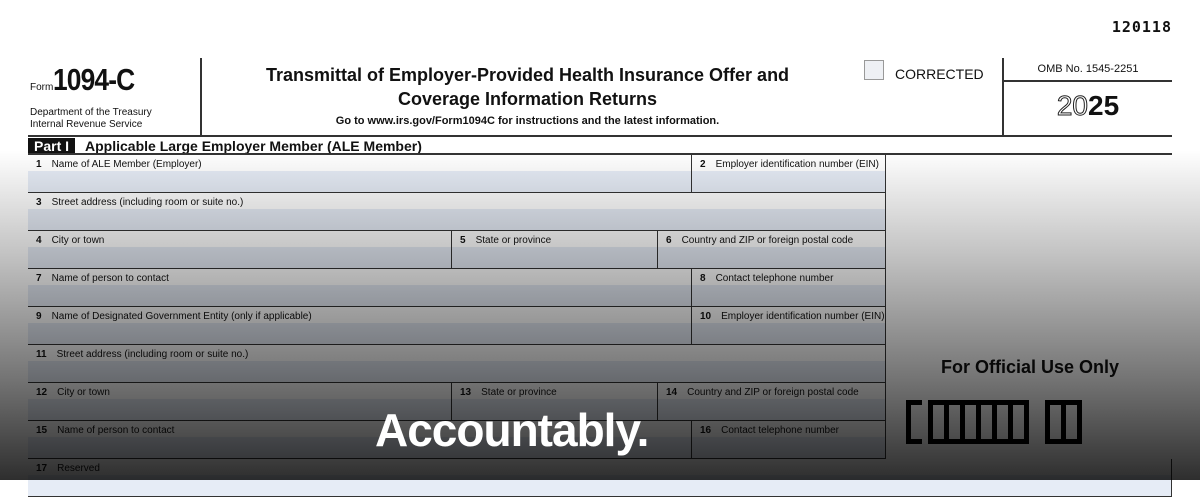  Describe the element at coordinates (41, 354) in the screenshot. I see `field-number: 11` at that location.